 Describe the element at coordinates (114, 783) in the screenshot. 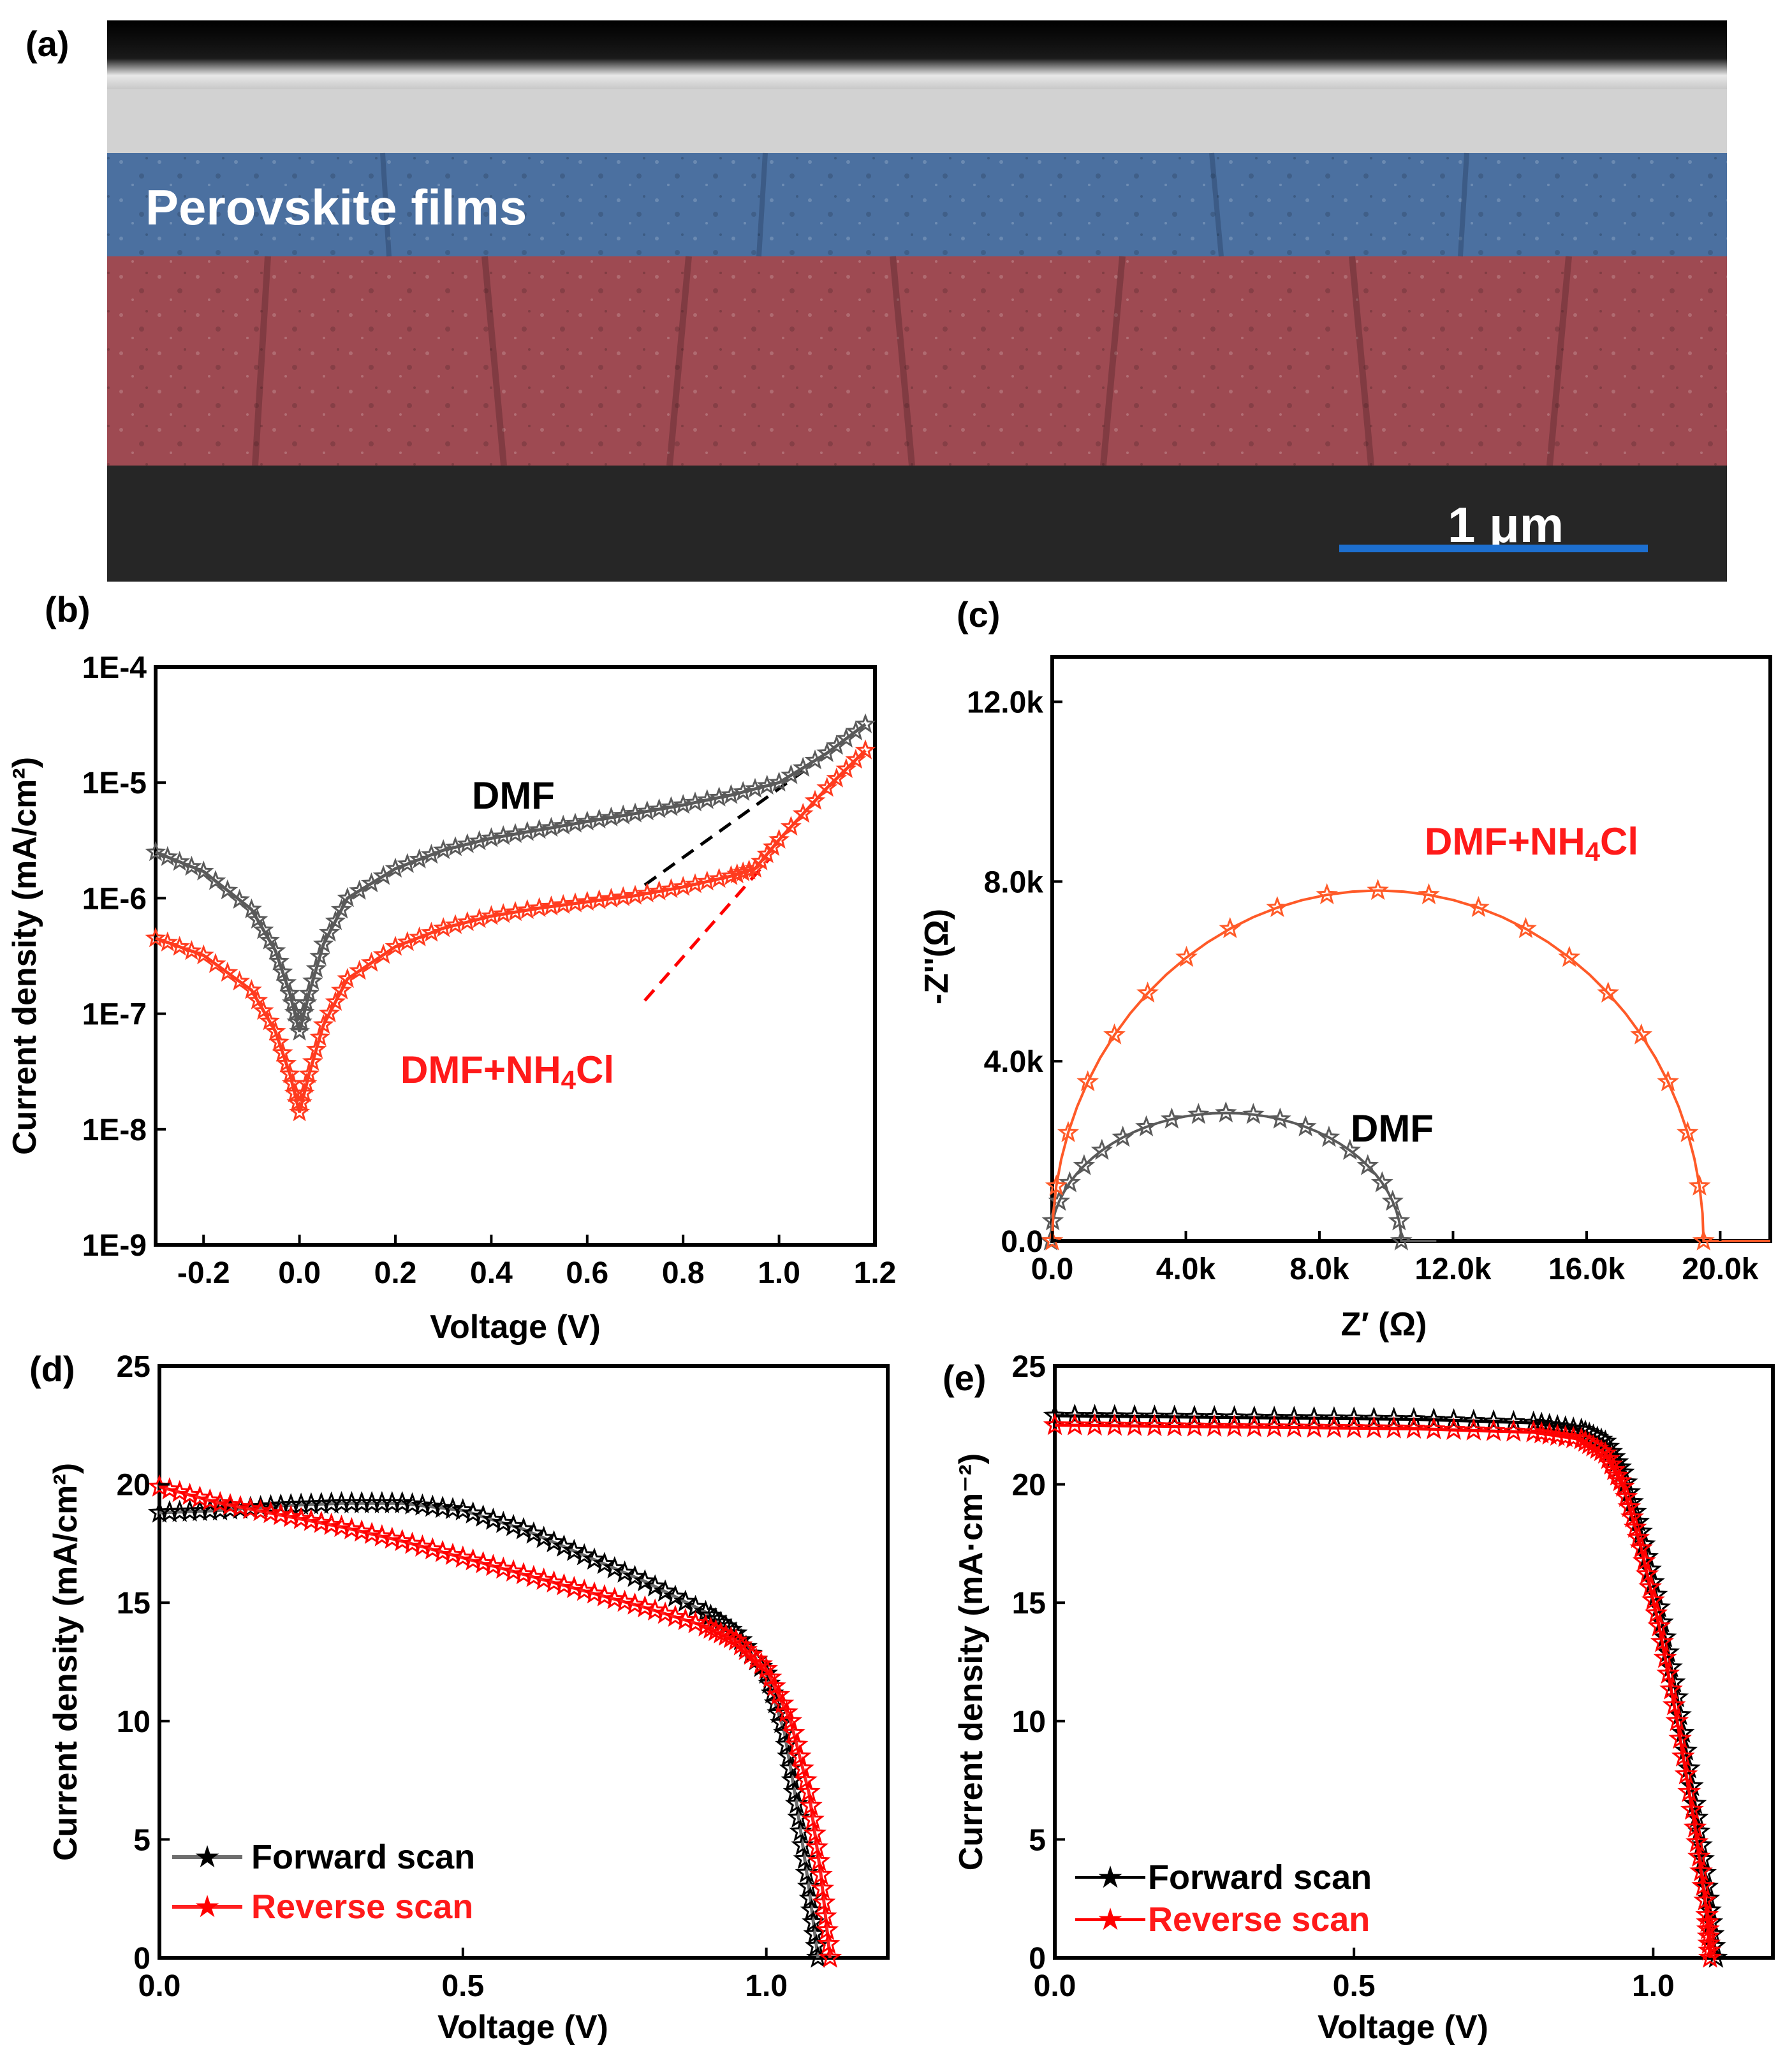

I see `chart-b-ytick-label: 1E-5` at that location.